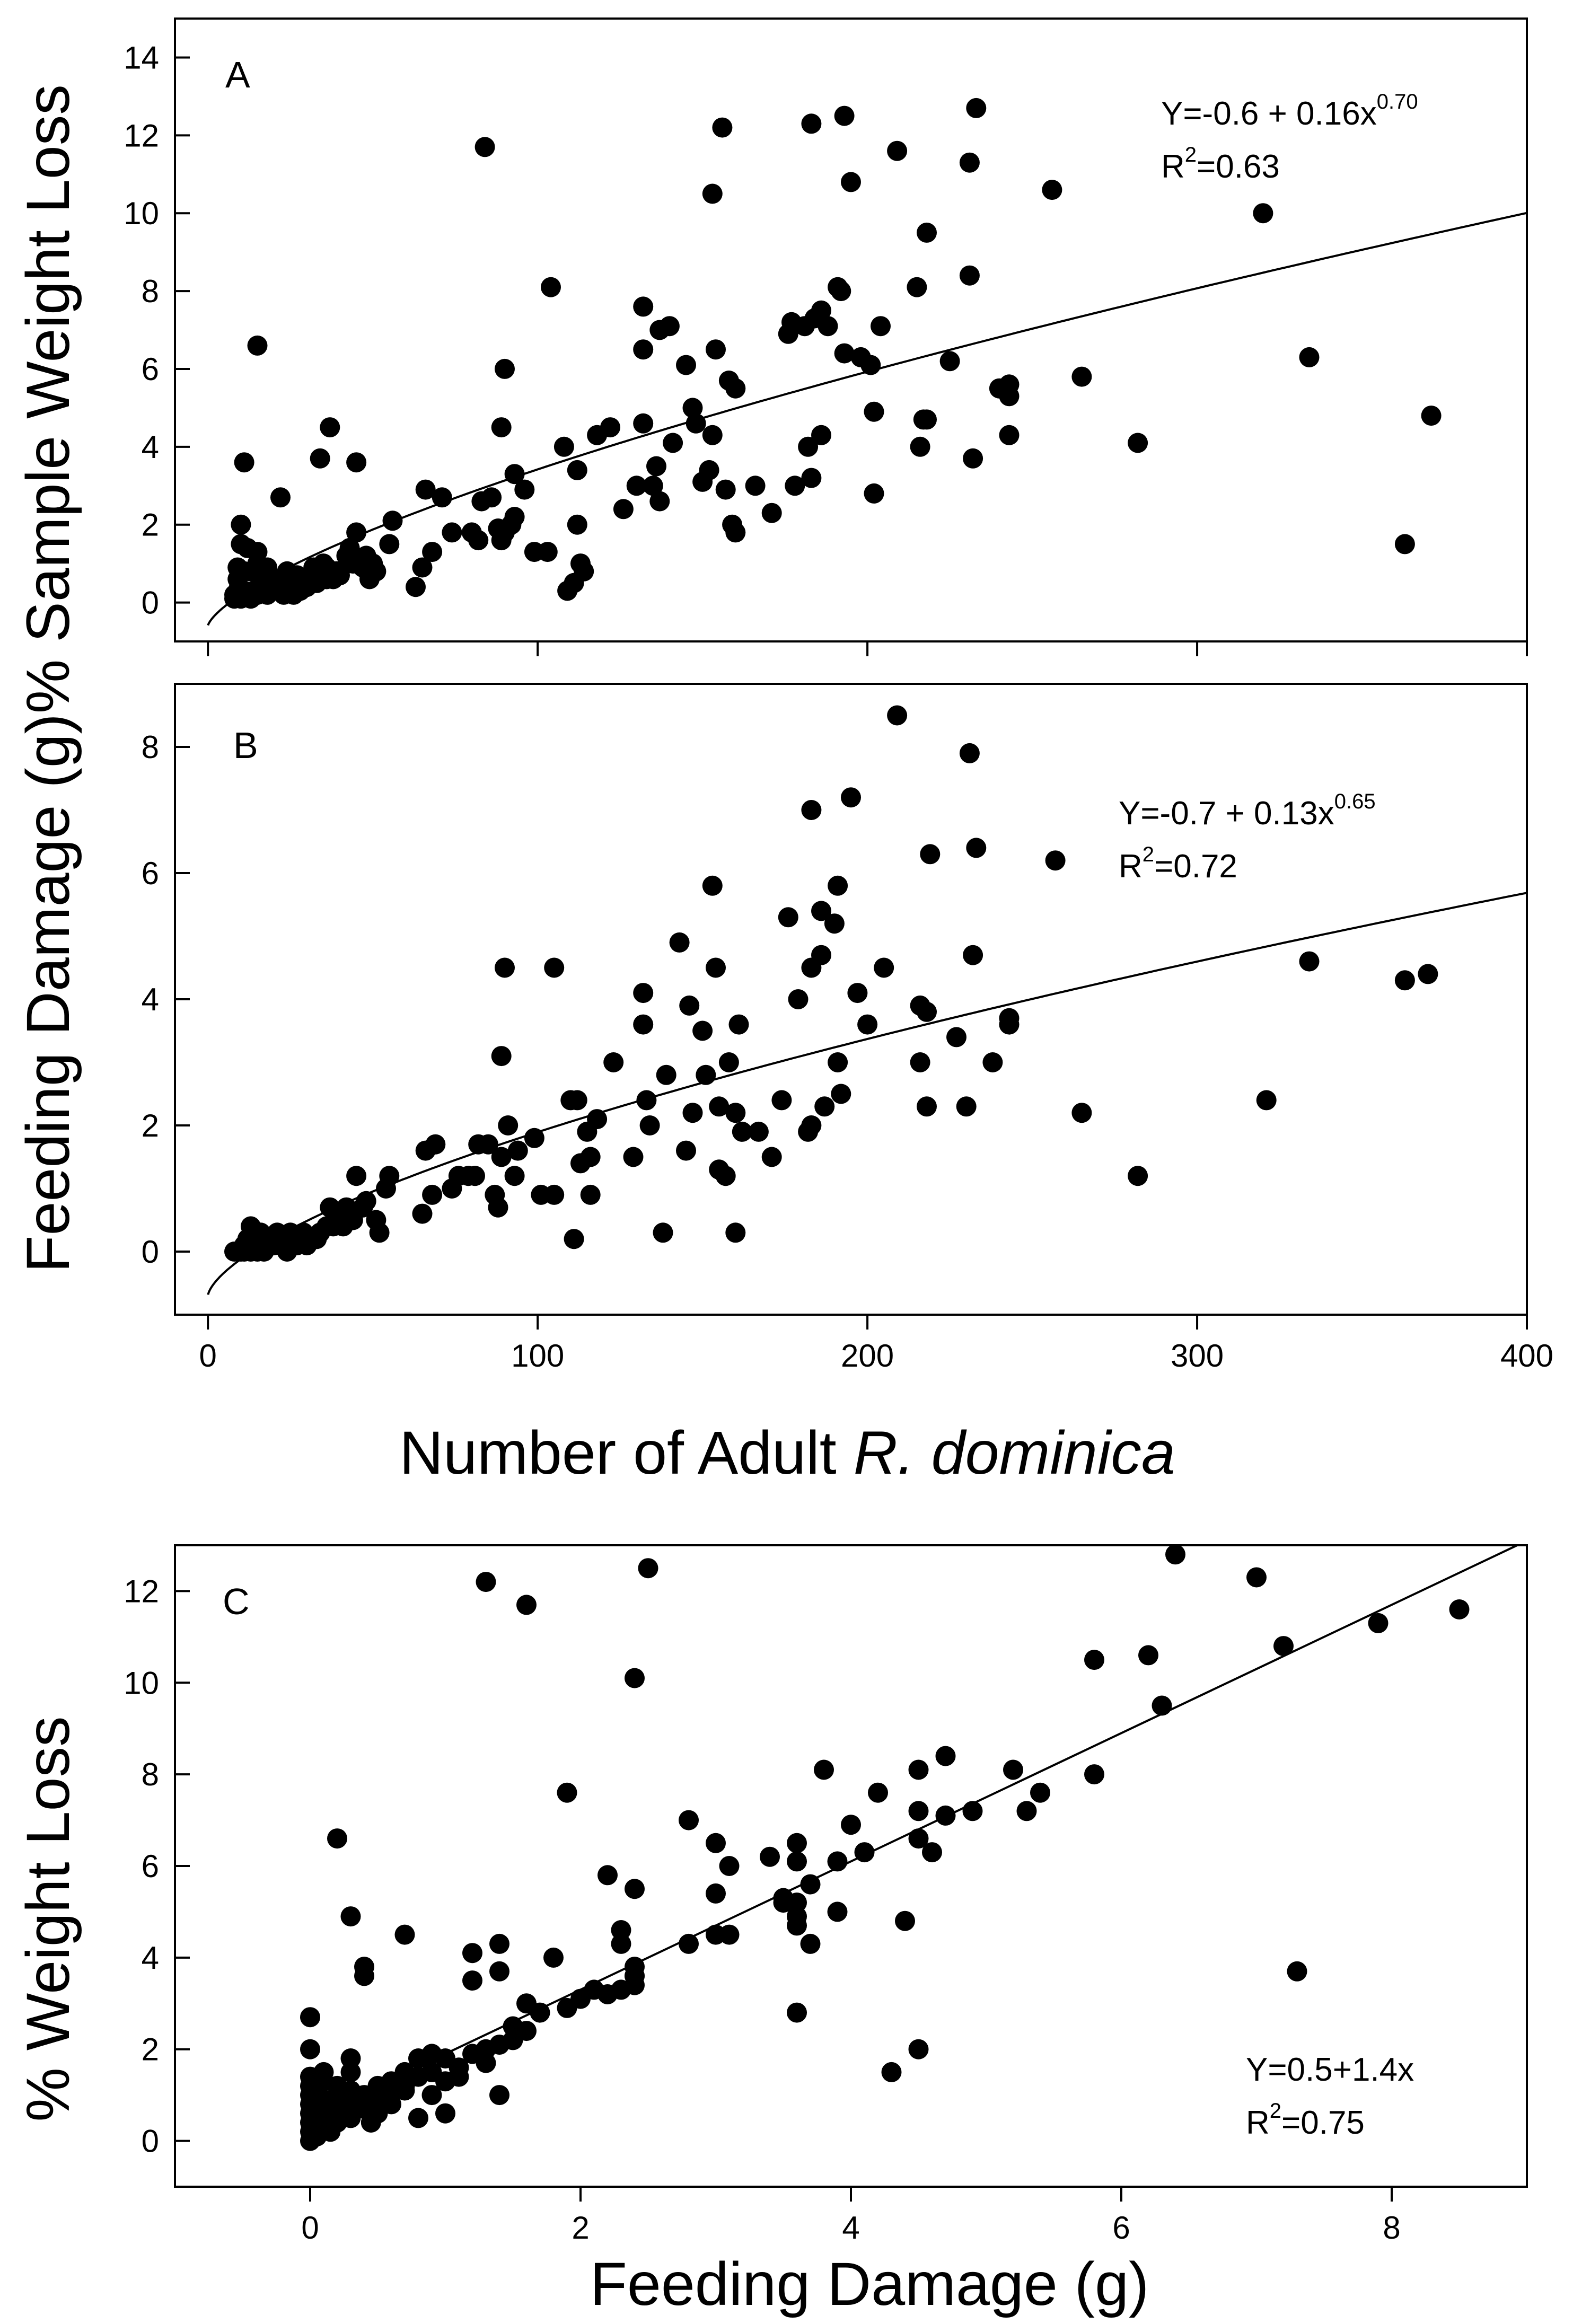  Describe the element at coordinates (1220, 164) in the screenshot. I see `r-squared: R2=0.63` at that location.